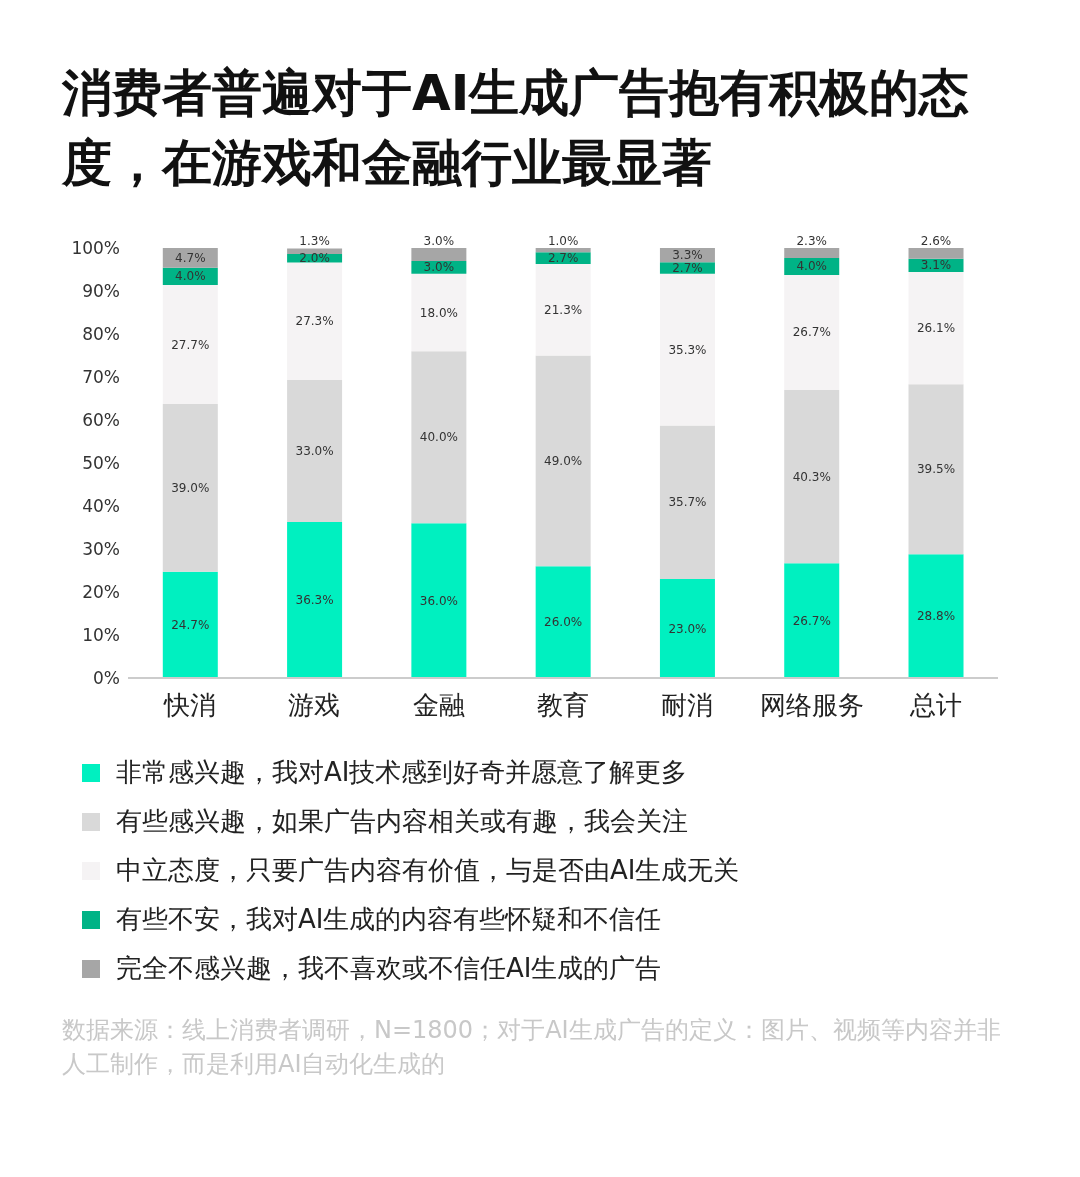  What do you see at coordinates (811, 705) in the screenshot?
I see `x-tick-label: 网络服务` at bounding box center [811, 705].